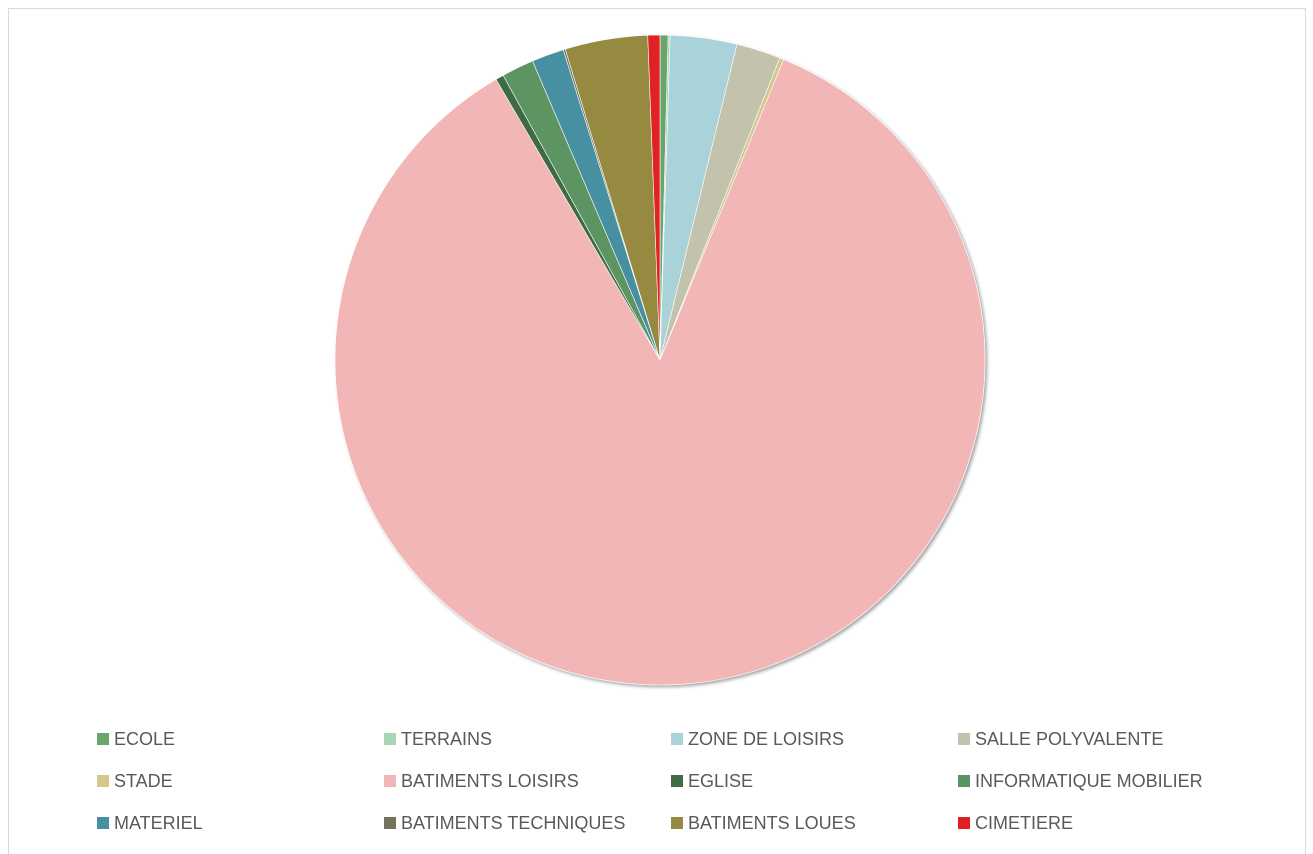 The width and height of the screenshot is (1313, 854). What do you see at coordinates (447, 738) in the screenshot?
I see `legend-label: TERRAINS` at bounding box center [447, 738].